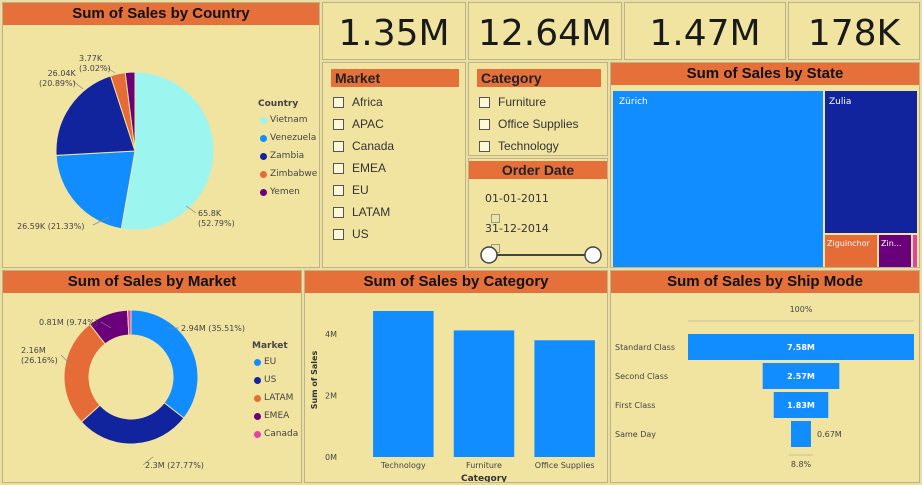 The height and width of the screenshot is (485, 922). Describe the element at coordinates (403, 384) in the screenshot. I see `bar-technology` at that location.